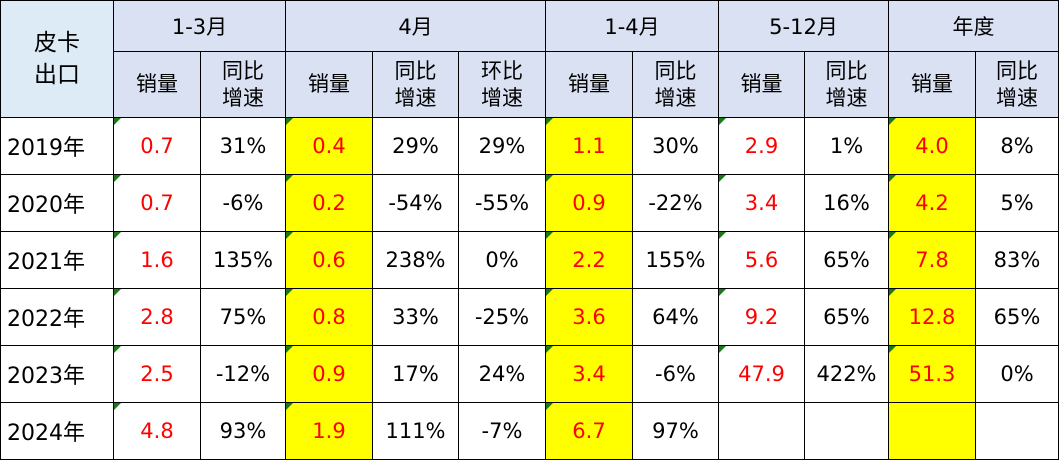 This screenshot has height=472, width=1060. Describe the element at coordinates (157, 260) in the screenshot. I see `sales-cell: 1.6` at that location.